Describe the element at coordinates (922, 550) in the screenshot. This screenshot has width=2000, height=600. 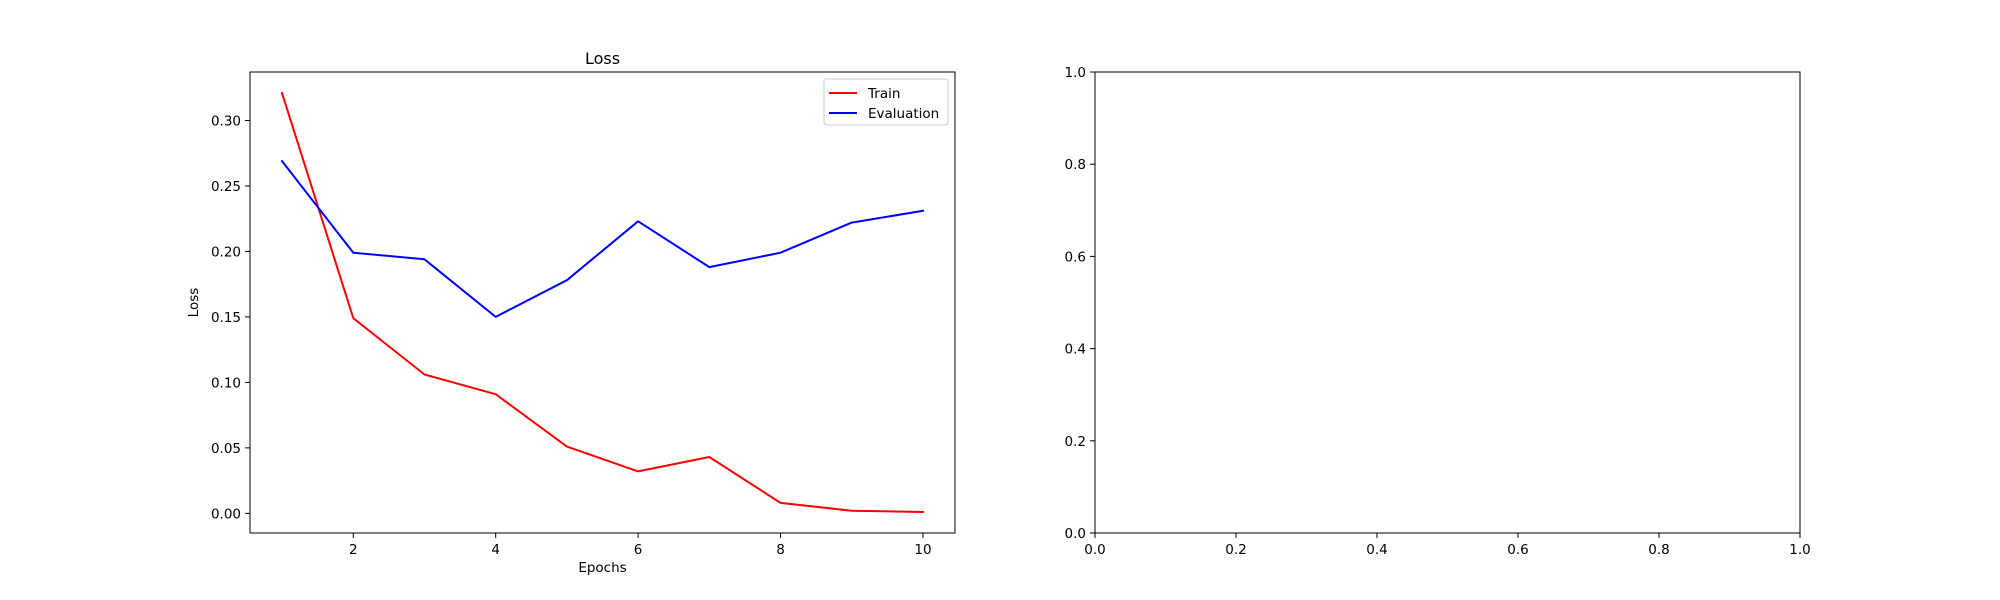
I see `x-tick-label: 10` at that location.